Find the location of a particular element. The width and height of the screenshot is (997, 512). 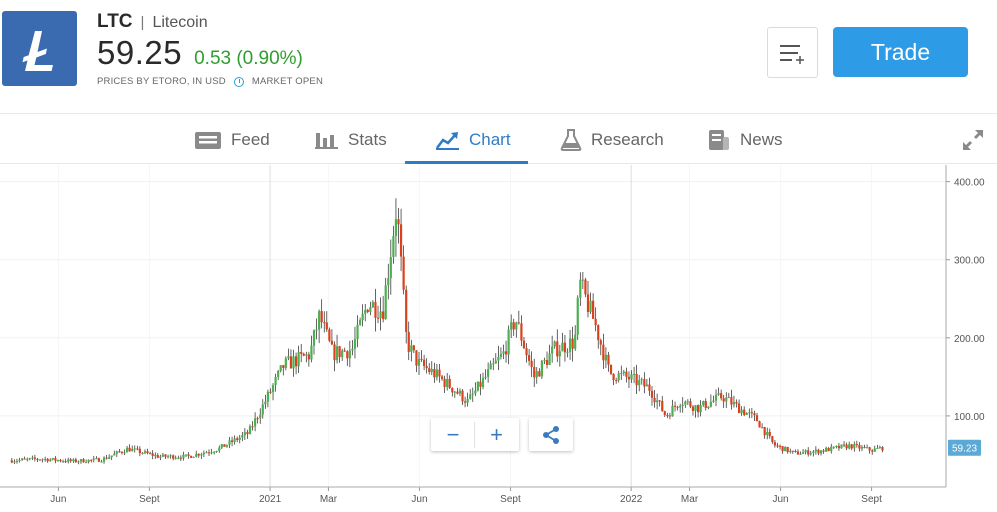

fullscreen-button is located at coordinates (973, 142).